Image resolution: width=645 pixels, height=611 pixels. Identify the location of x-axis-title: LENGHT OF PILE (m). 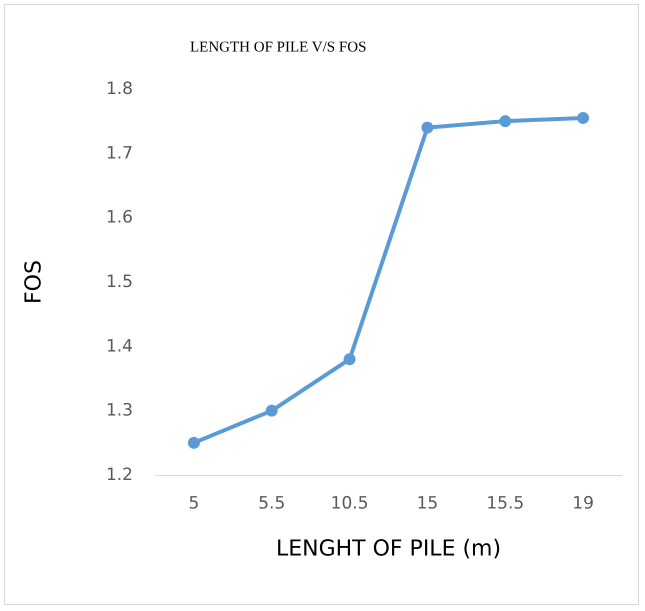
(389, 549).